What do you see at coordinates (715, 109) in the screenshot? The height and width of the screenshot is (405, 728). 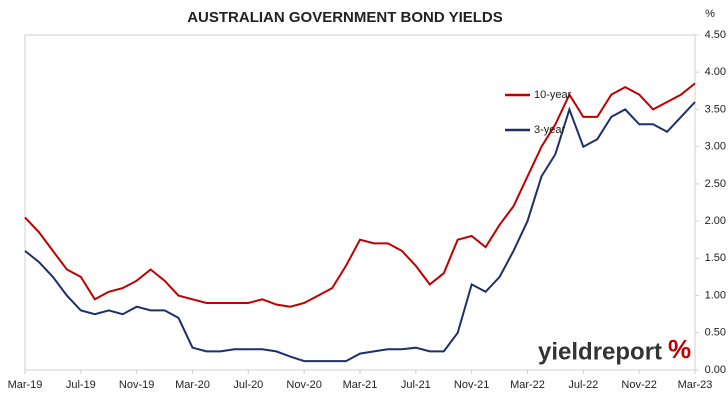 I see `y-tick-label: 3.50` at bounding box center [715, 109].